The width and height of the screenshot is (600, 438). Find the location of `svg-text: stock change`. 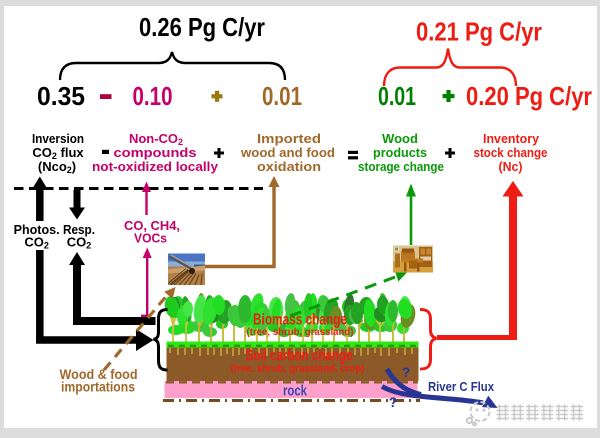

svg-text: stock change is located at coordinates (511, 152).